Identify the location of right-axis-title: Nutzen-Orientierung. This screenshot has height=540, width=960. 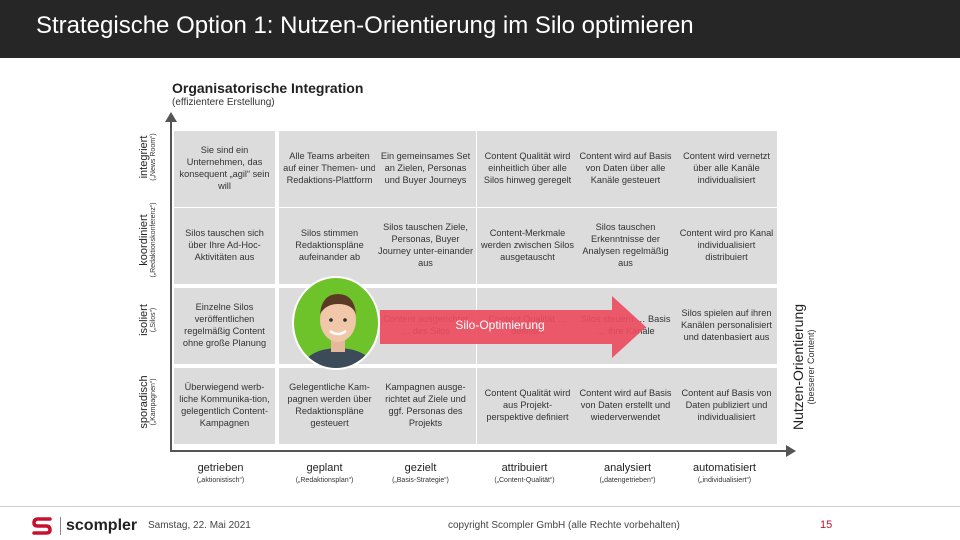
(798, 367).